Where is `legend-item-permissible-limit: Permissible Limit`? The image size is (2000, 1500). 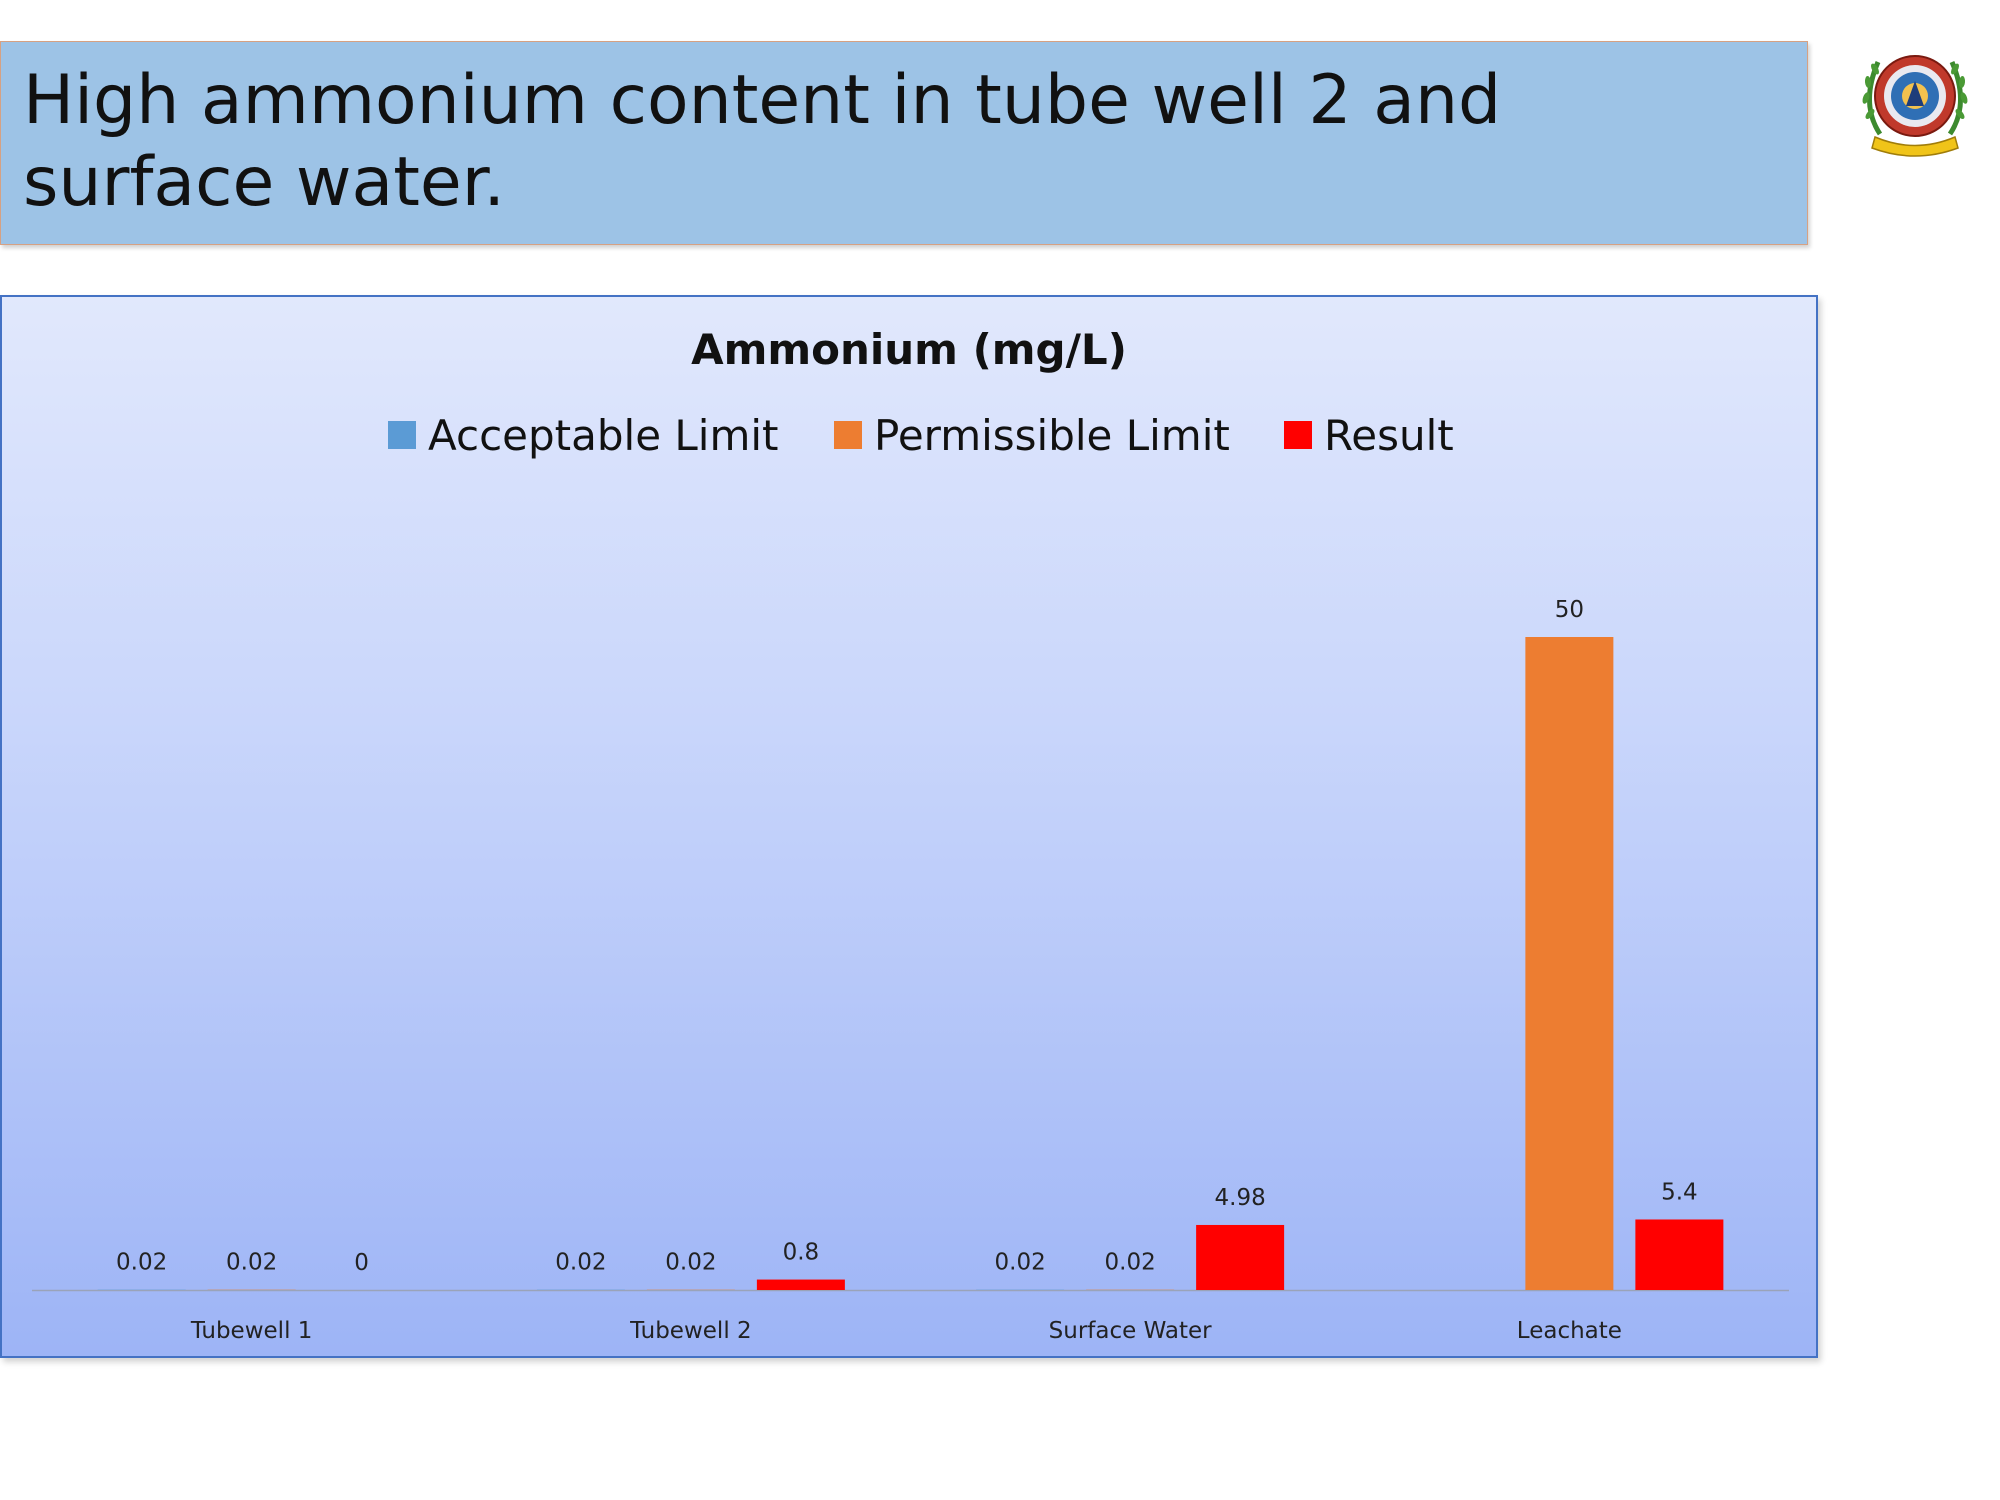
legend-item-permissible-limit: Permissible Limit is located at coordinates (1032, 435).